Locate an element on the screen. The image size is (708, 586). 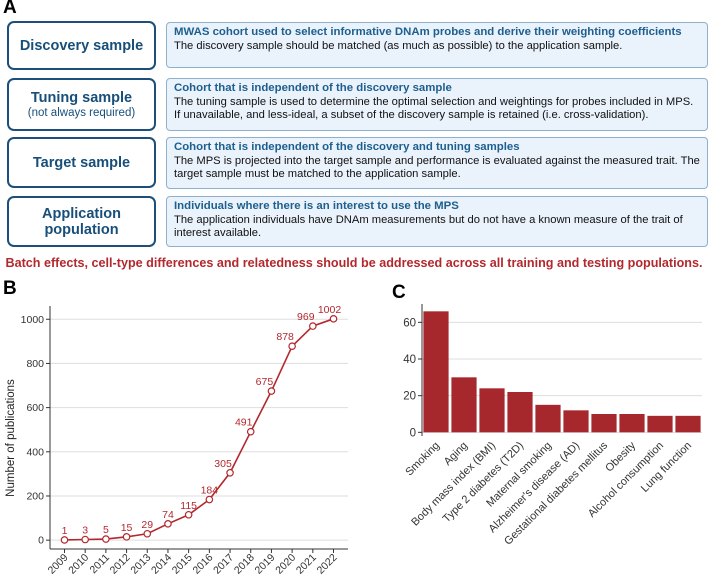
y-tick-label: 1000 is located at coordinates (33, 320).